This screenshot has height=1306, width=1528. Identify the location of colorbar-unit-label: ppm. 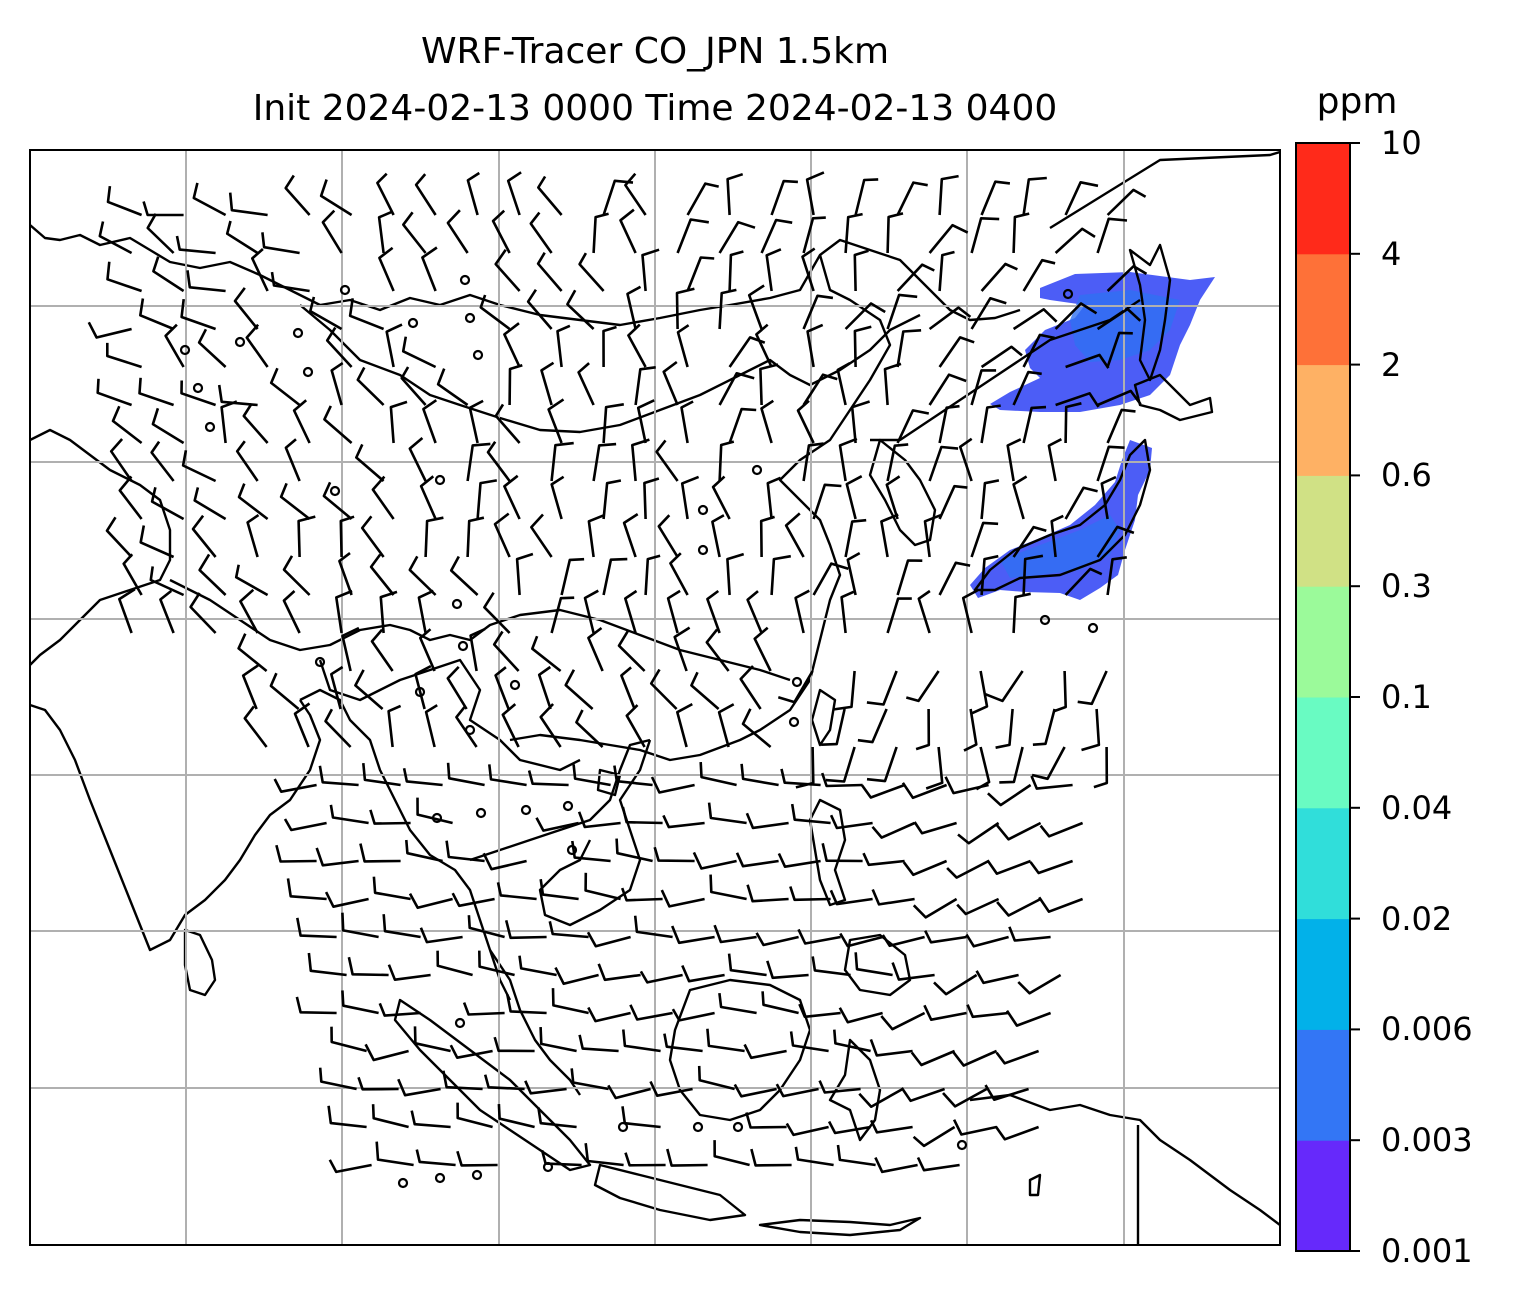
(1357, 101).